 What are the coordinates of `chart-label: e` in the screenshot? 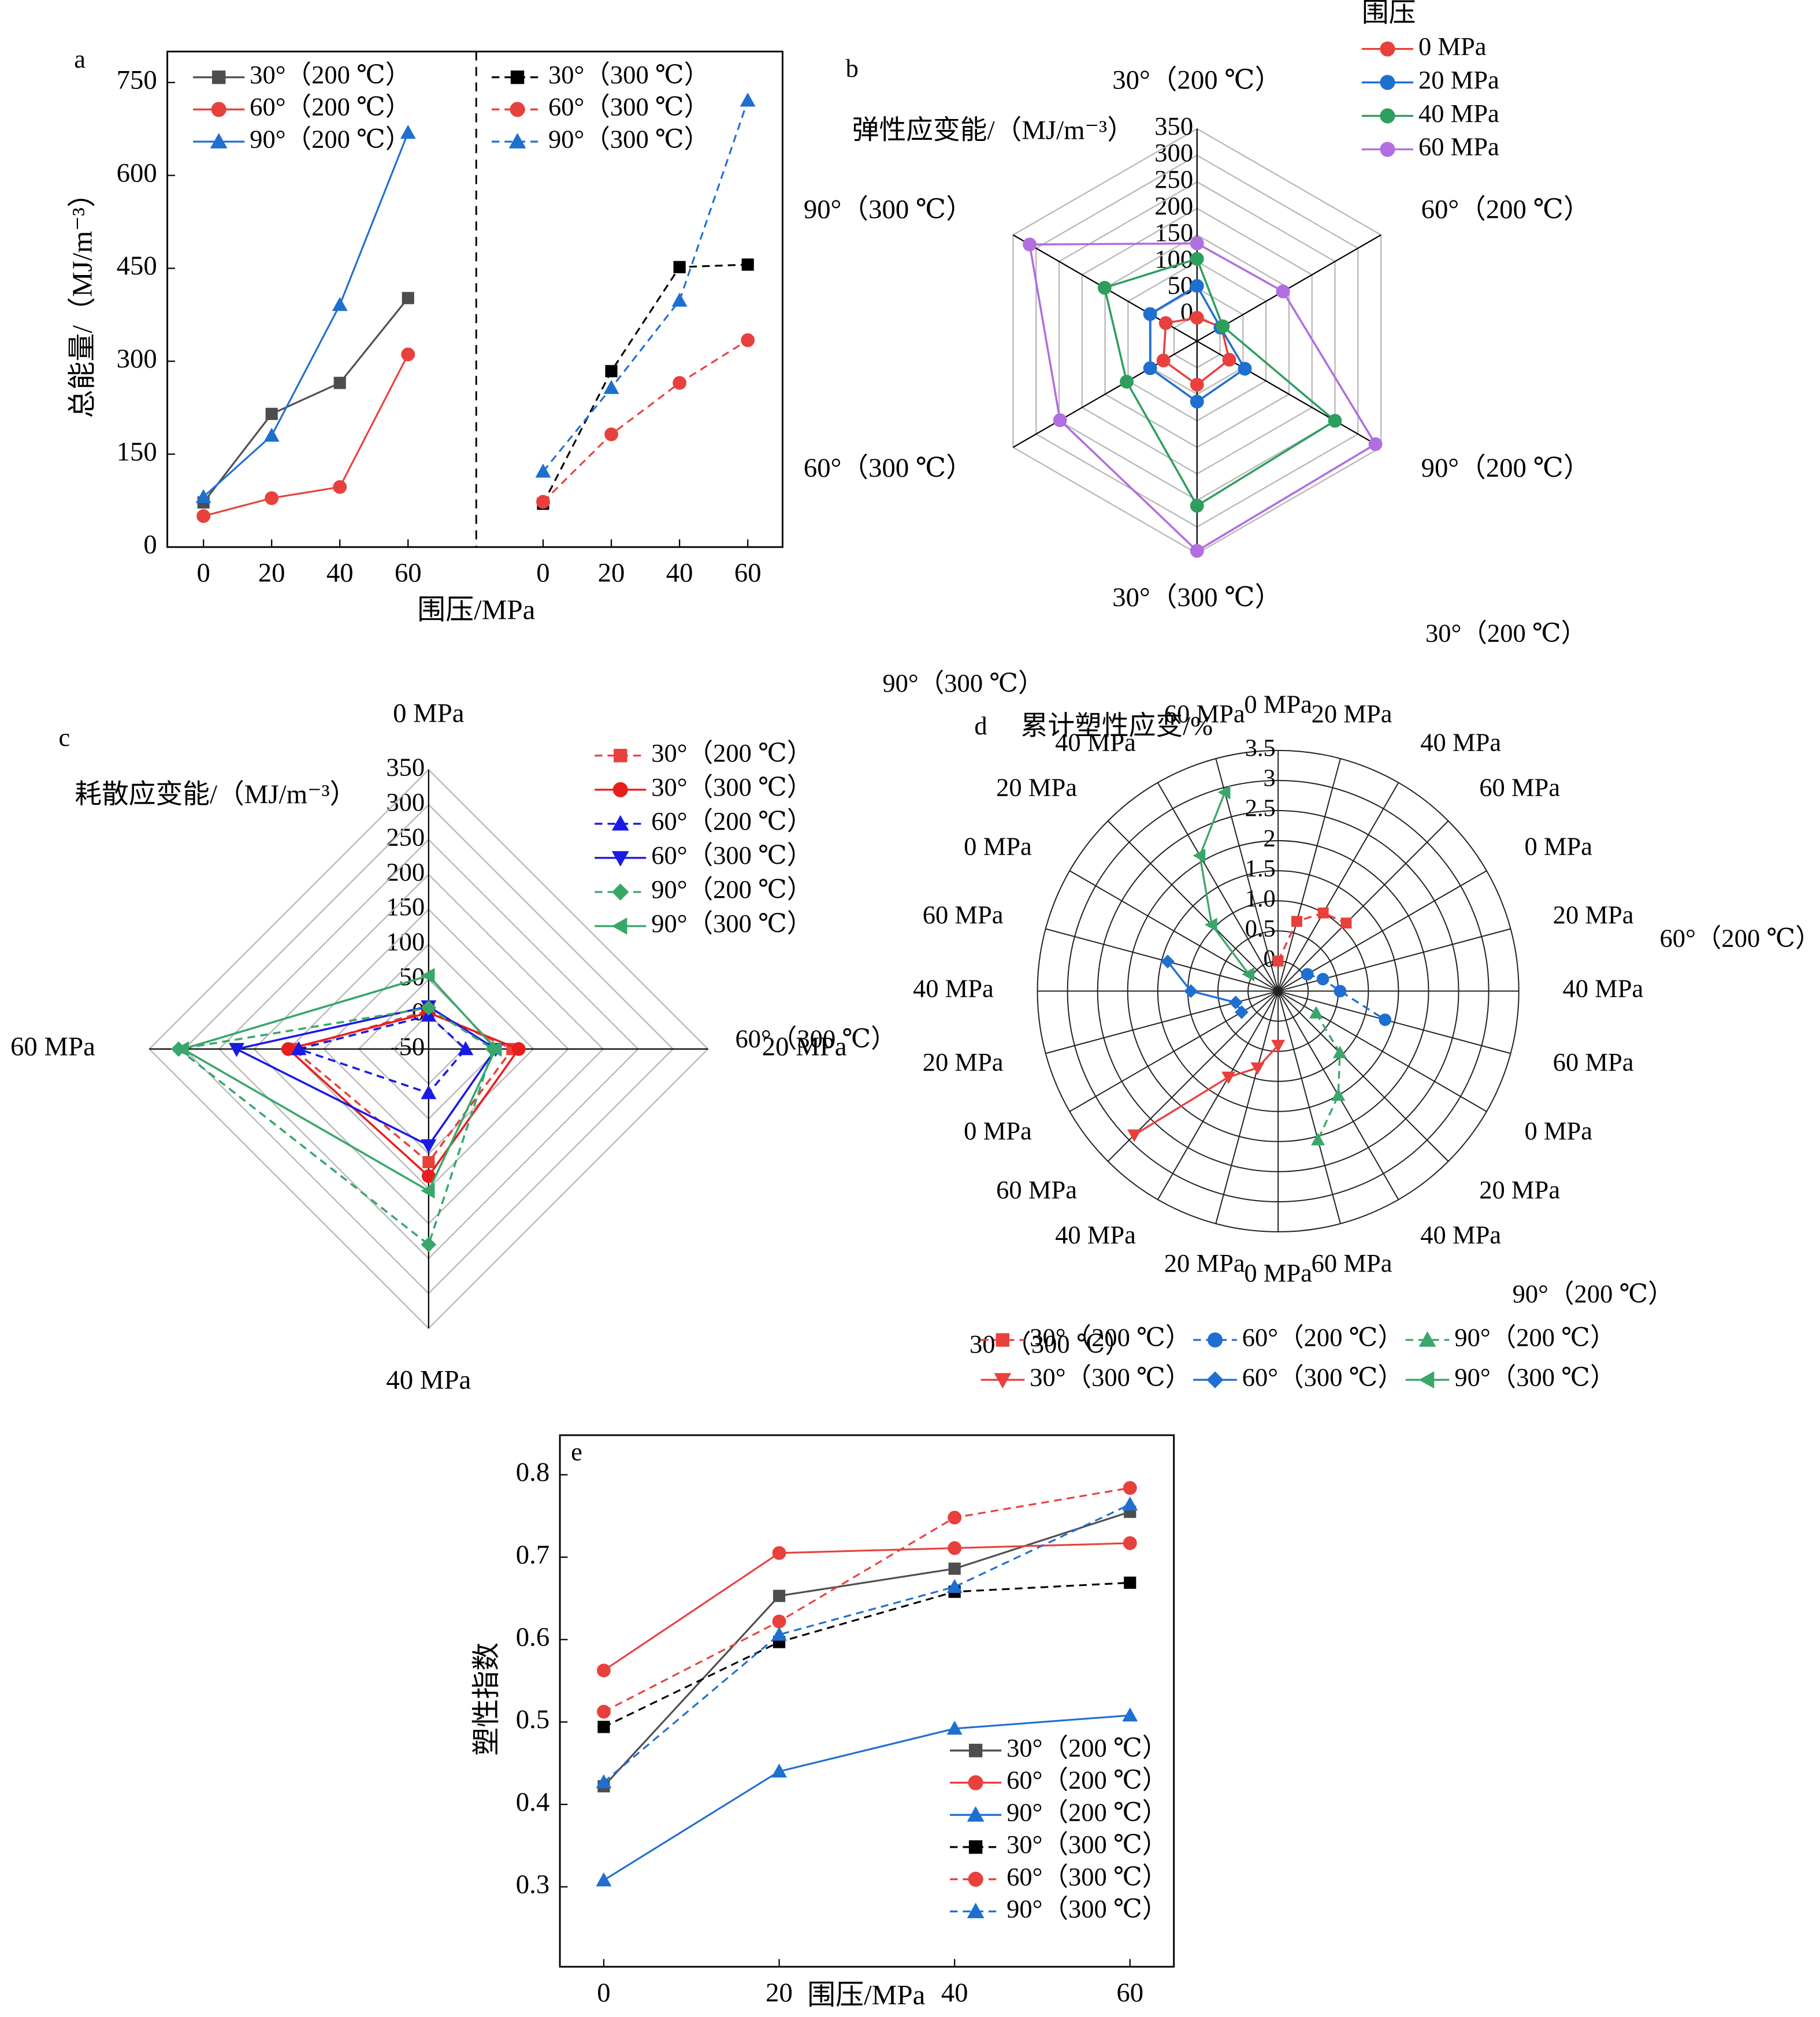 It's located at (576, 1452).